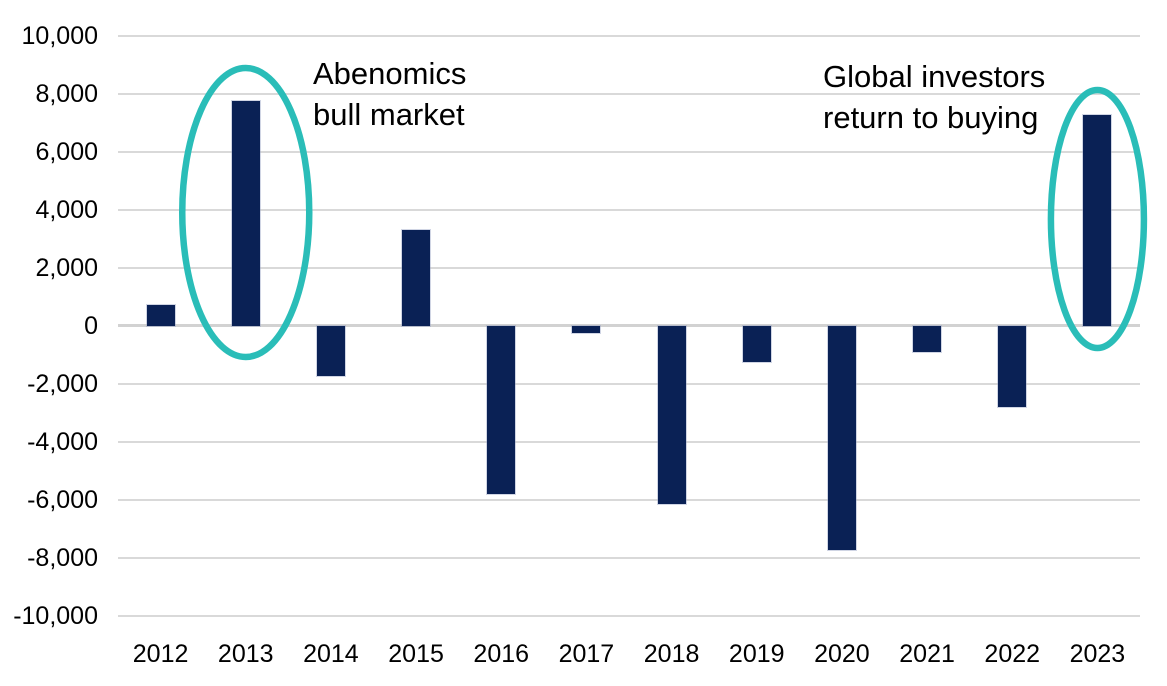 The height and width of the screenshot is (686, 1167). What do you see at coordinates (416, 278) in the screenshot?
I see `bar-2015` at bounding box center [416, 278].